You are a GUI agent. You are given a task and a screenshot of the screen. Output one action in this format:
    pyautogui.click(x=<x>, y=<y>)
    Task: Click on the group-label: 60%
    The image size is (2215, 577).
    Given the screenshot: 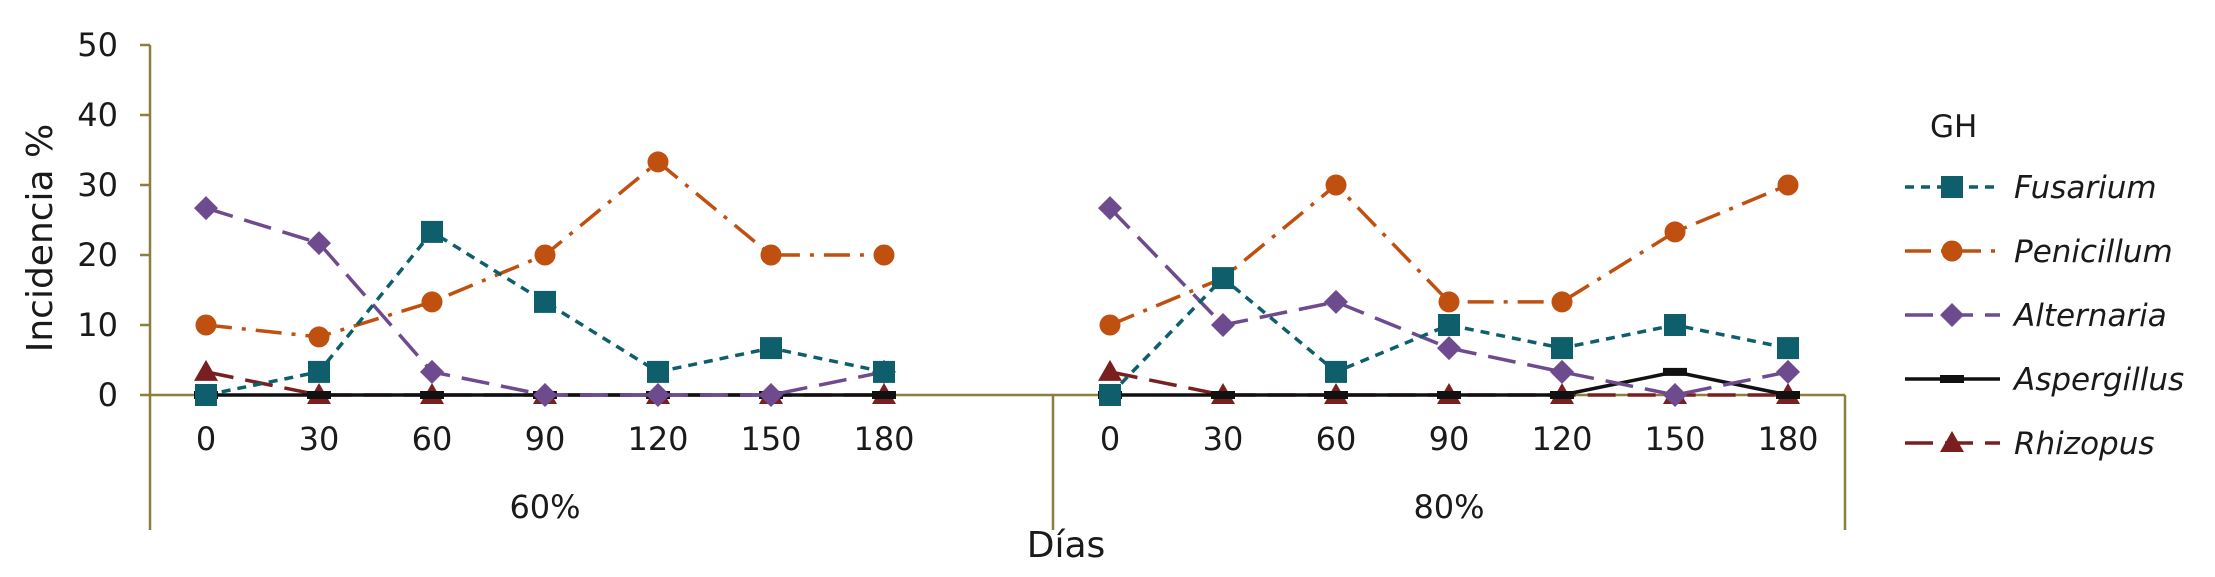 What is the action you would take?
    pyautogui.click(x=544, y=507)
    